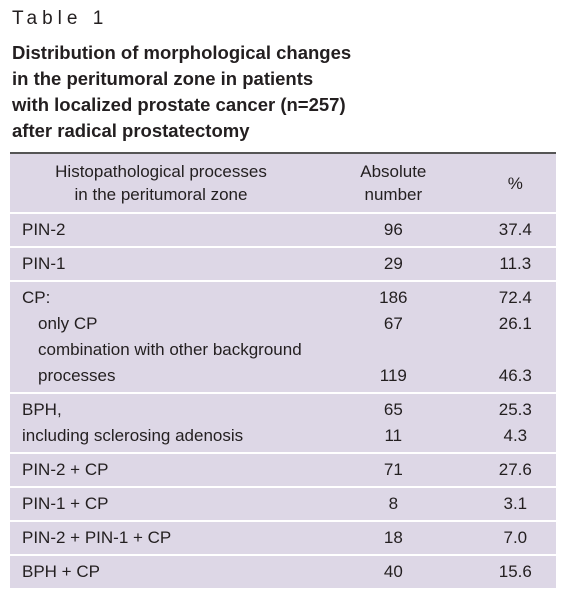  What do you see at coordinates (68, 323) in the screenshot?
I see `row-label: only CP` at bounding box center [68, 323].